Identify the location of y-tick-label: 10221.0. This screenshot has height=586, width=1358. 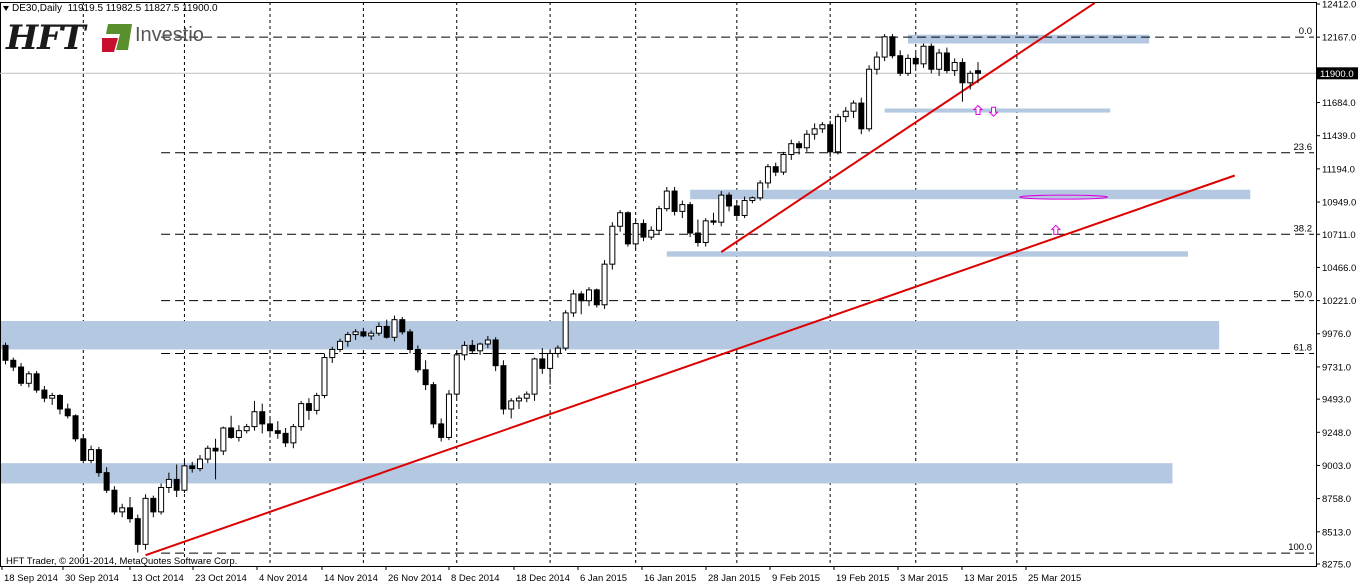
(1339, 301).